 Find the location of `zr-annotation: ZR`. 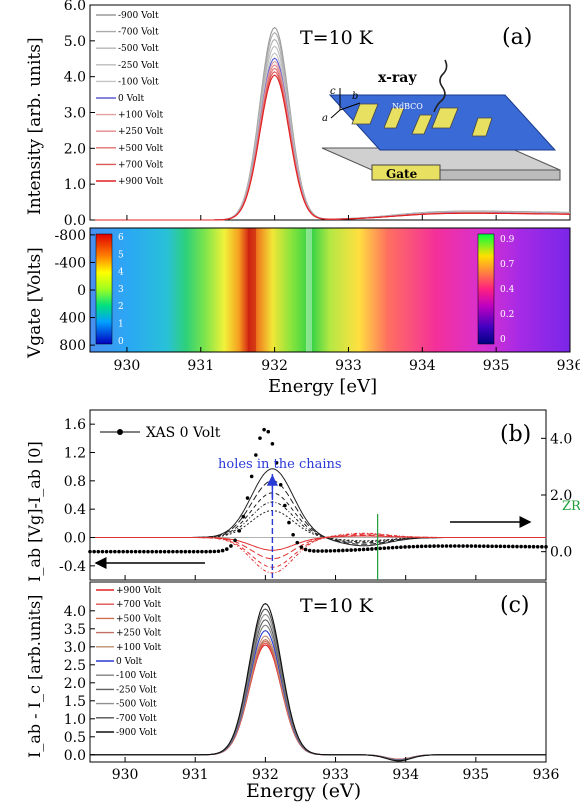

zr-annotation: ZR is located at coordinates (571, 506).